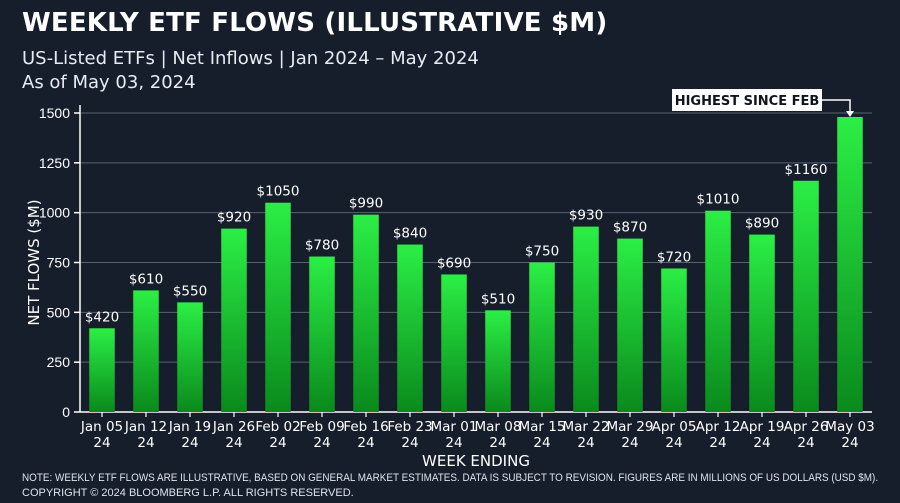  Describe the element at coordinates (542, 427) in the screenshot. I see `x-tick-label: Mar 15` at that location.